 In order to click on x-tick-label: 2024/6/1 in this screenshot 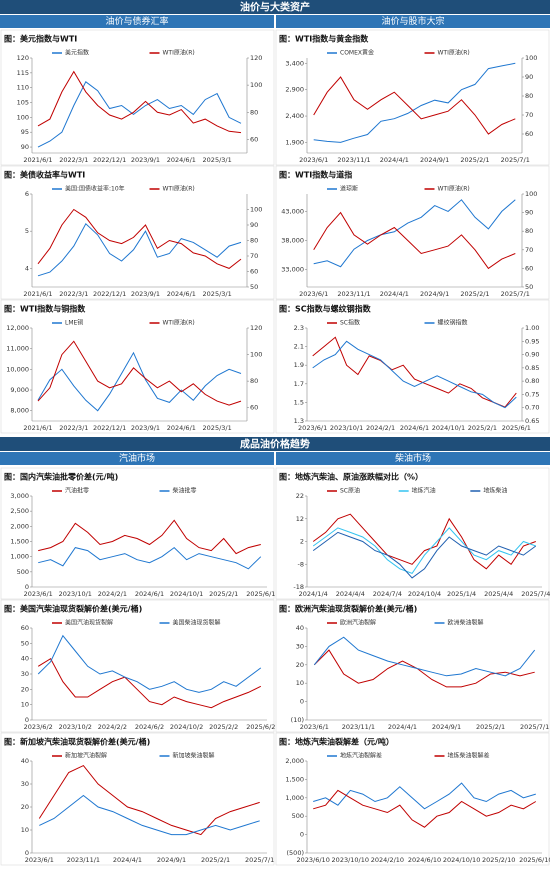, I will do `click(181, 428)`.